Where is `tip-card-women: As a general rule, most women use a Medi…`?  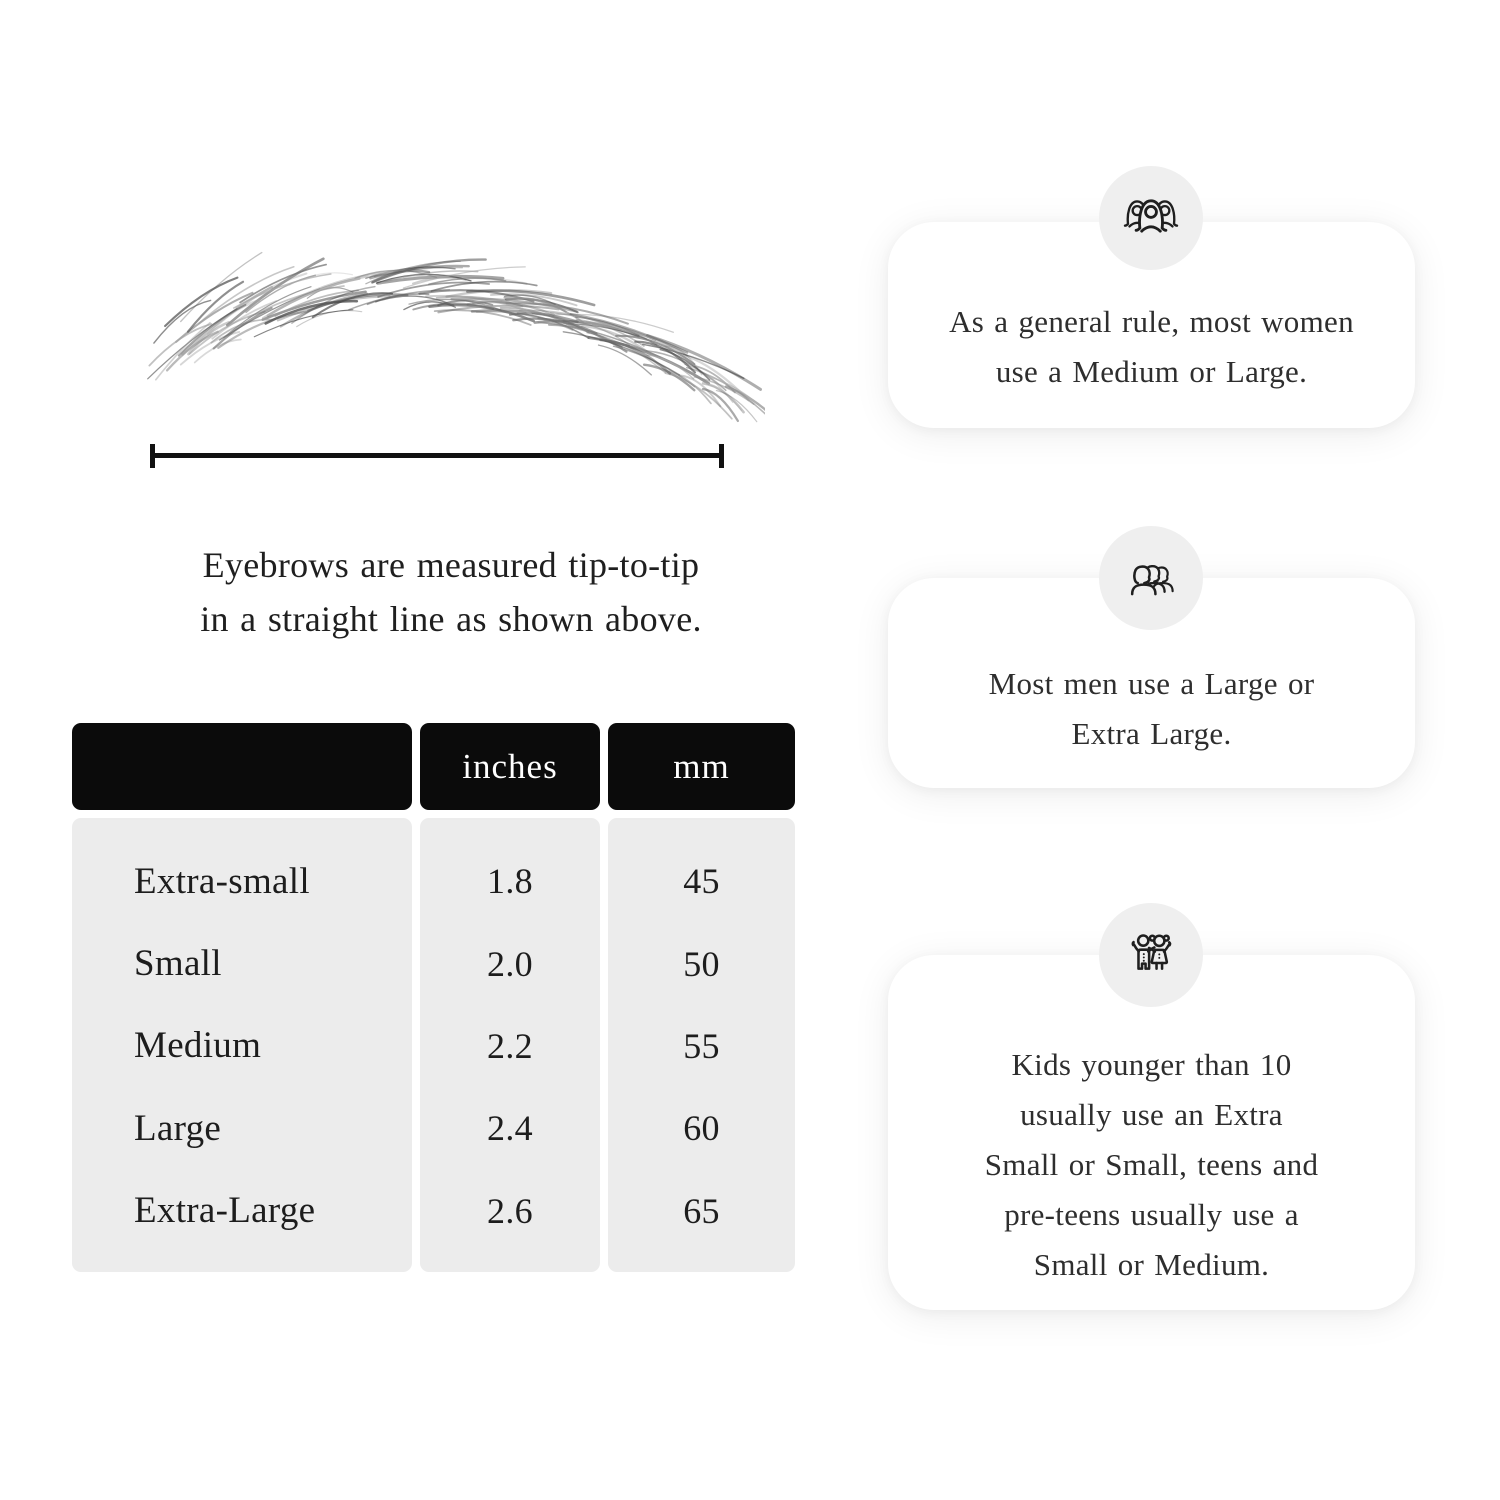 tip-card-women: As a general rule, most women use a Medi… is located at coordinates (1151, 297).